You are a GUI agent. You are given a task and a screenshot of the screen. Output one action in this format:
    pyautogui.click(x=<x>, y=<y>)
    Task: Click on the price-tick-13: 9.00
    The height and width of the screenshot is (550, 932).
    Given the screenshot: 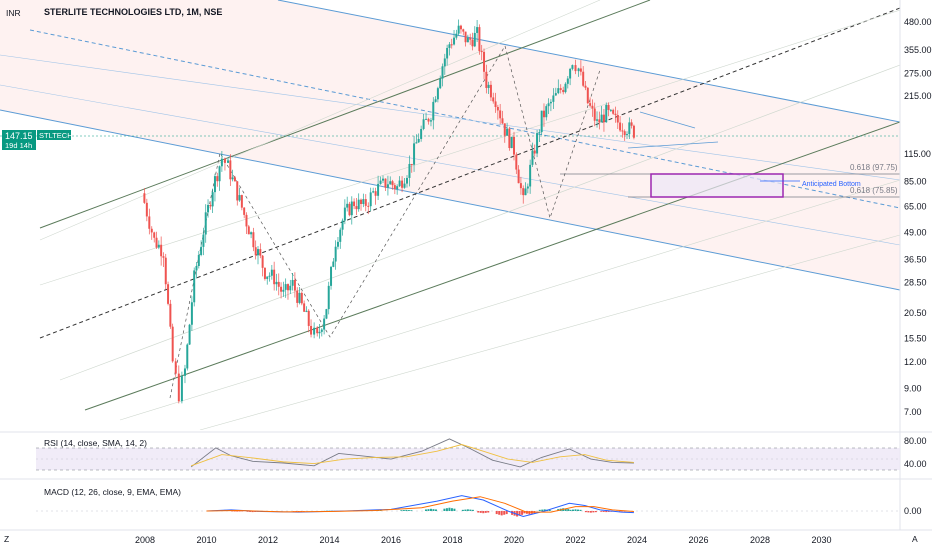 What is the action you would take?
    pyautogui.click(x=913, y=389)
    